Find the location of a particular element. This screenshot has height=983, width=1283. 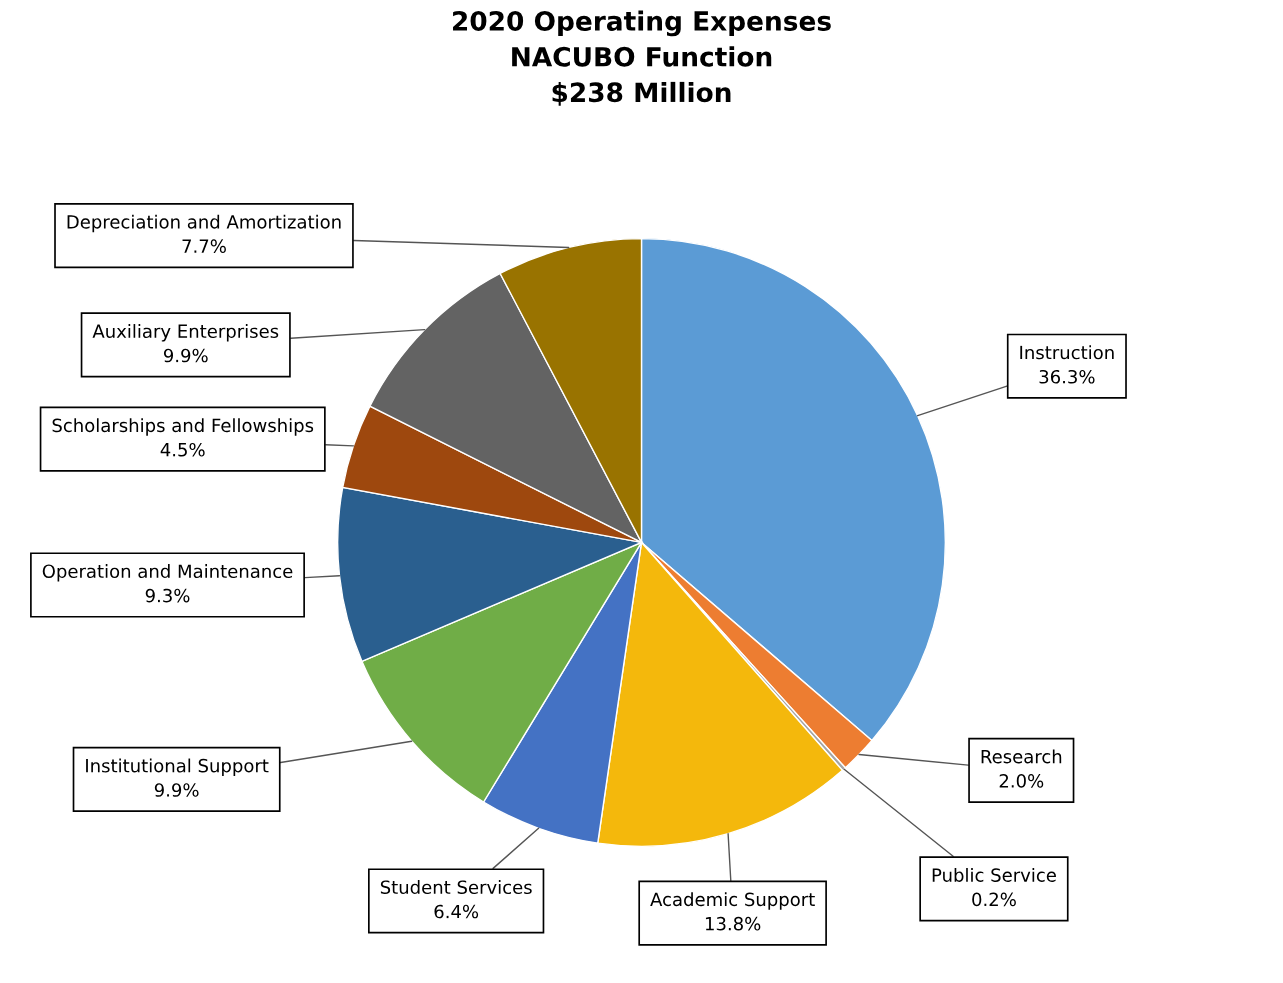

data-label: 4.5% is located at coordinates (182, 449).